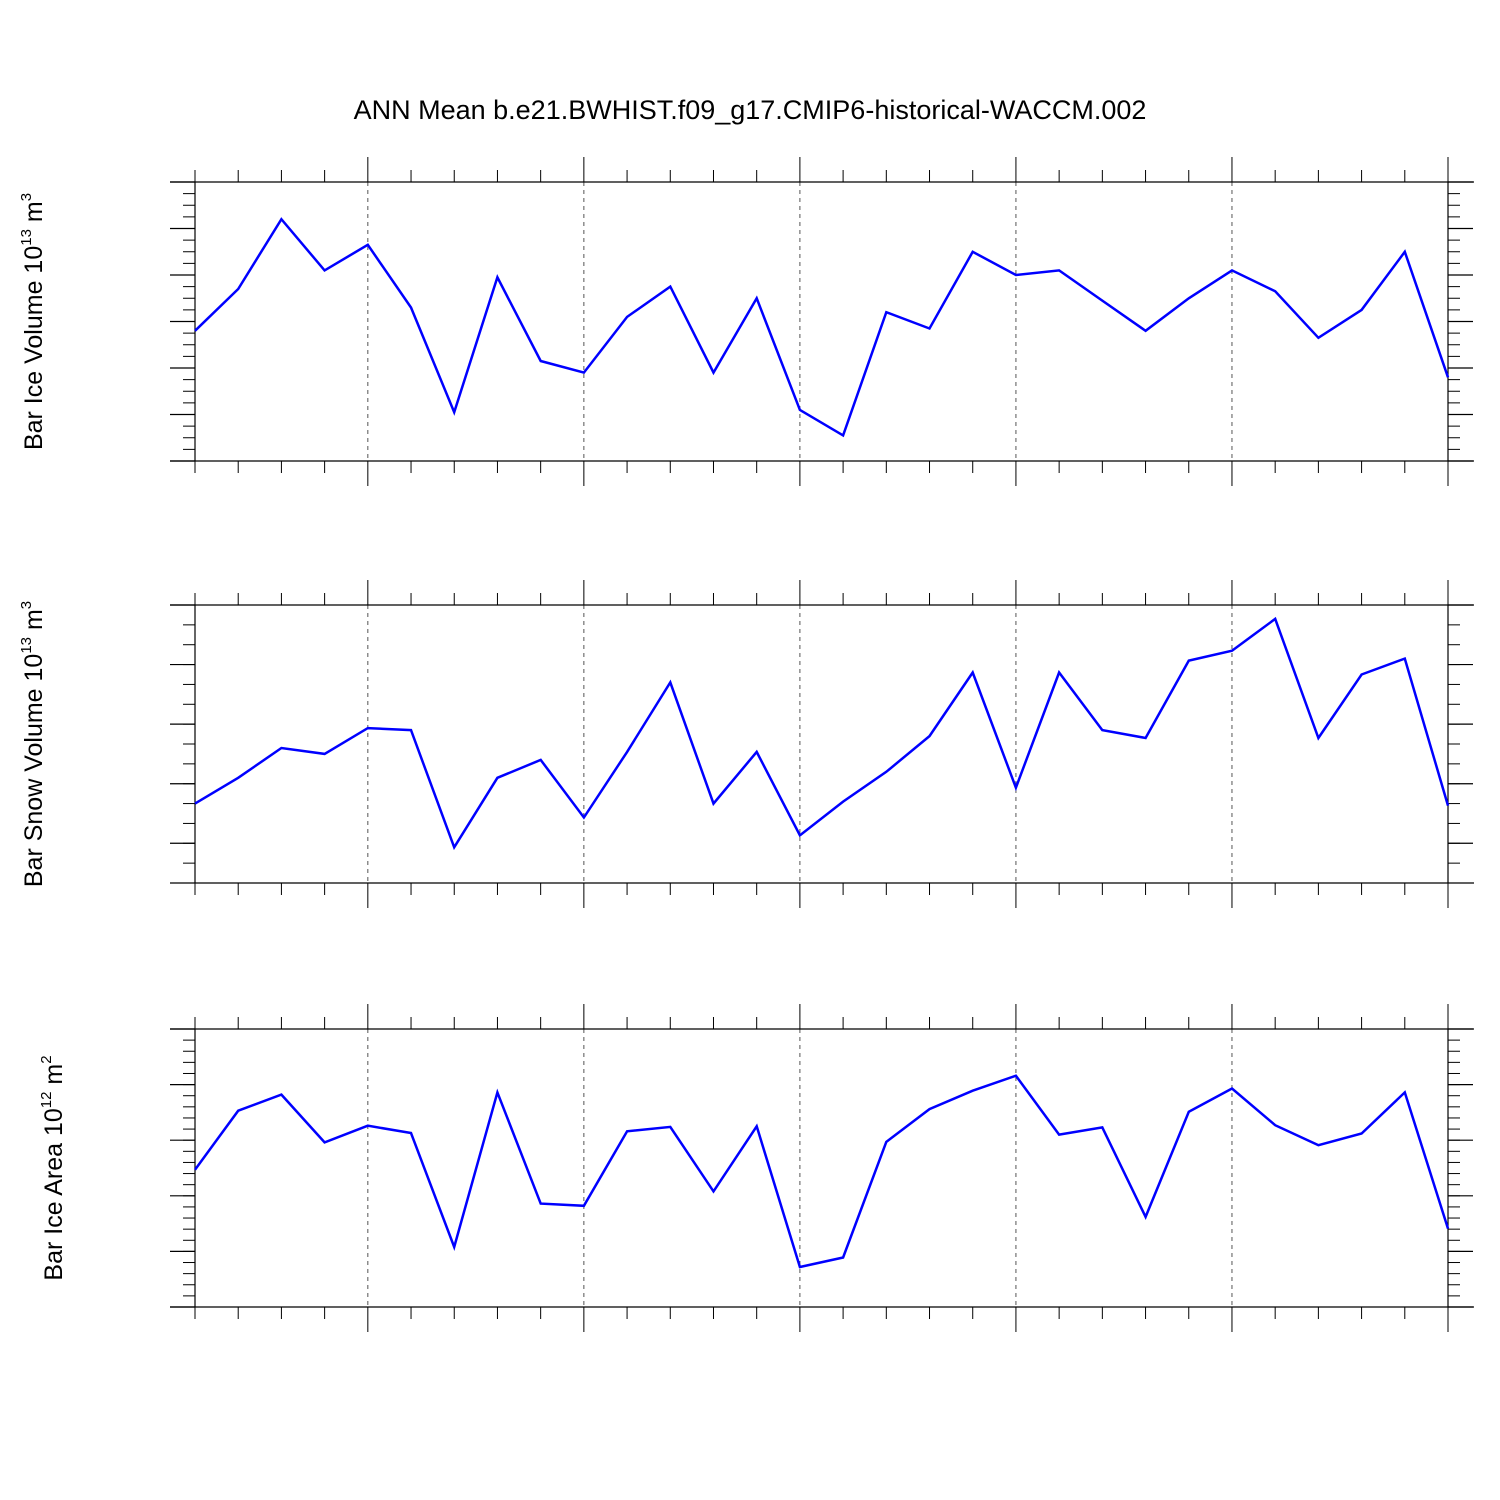  Describe the element at coordinates (34, 348) in the screenshot. I see `y-axis-label-part: Bar Ice Volume 10` at that location.